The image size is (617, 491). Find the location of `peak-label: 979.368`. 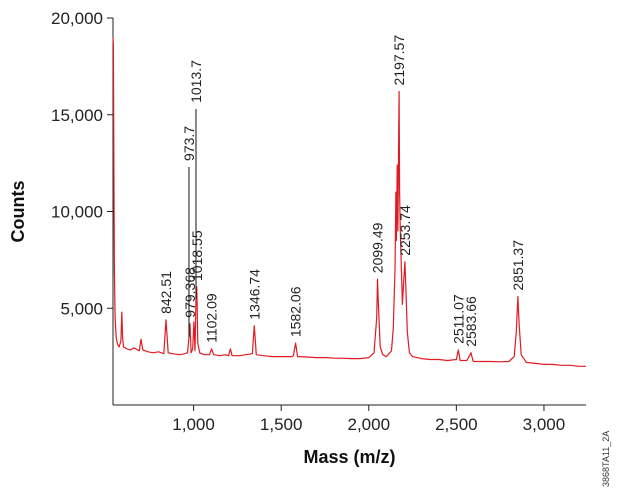

peak-label: 979.368 is located at coordinates (190, 292).